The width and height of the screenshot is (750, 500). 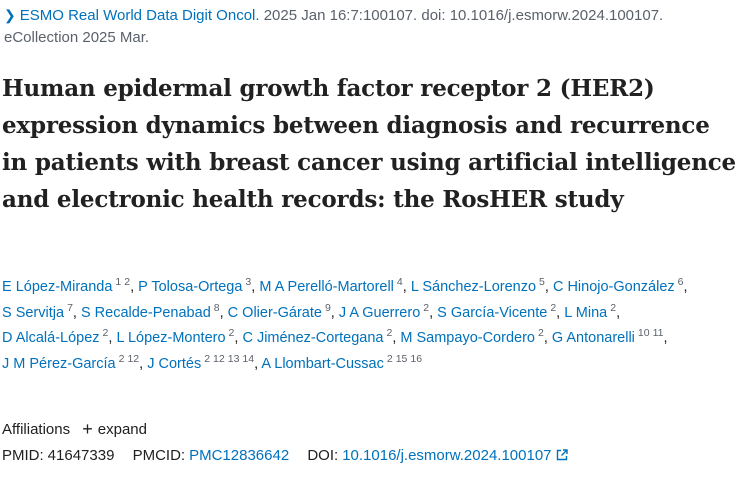 I want to click on pmcid-label: PMCID:, so click(x=159, y=455).